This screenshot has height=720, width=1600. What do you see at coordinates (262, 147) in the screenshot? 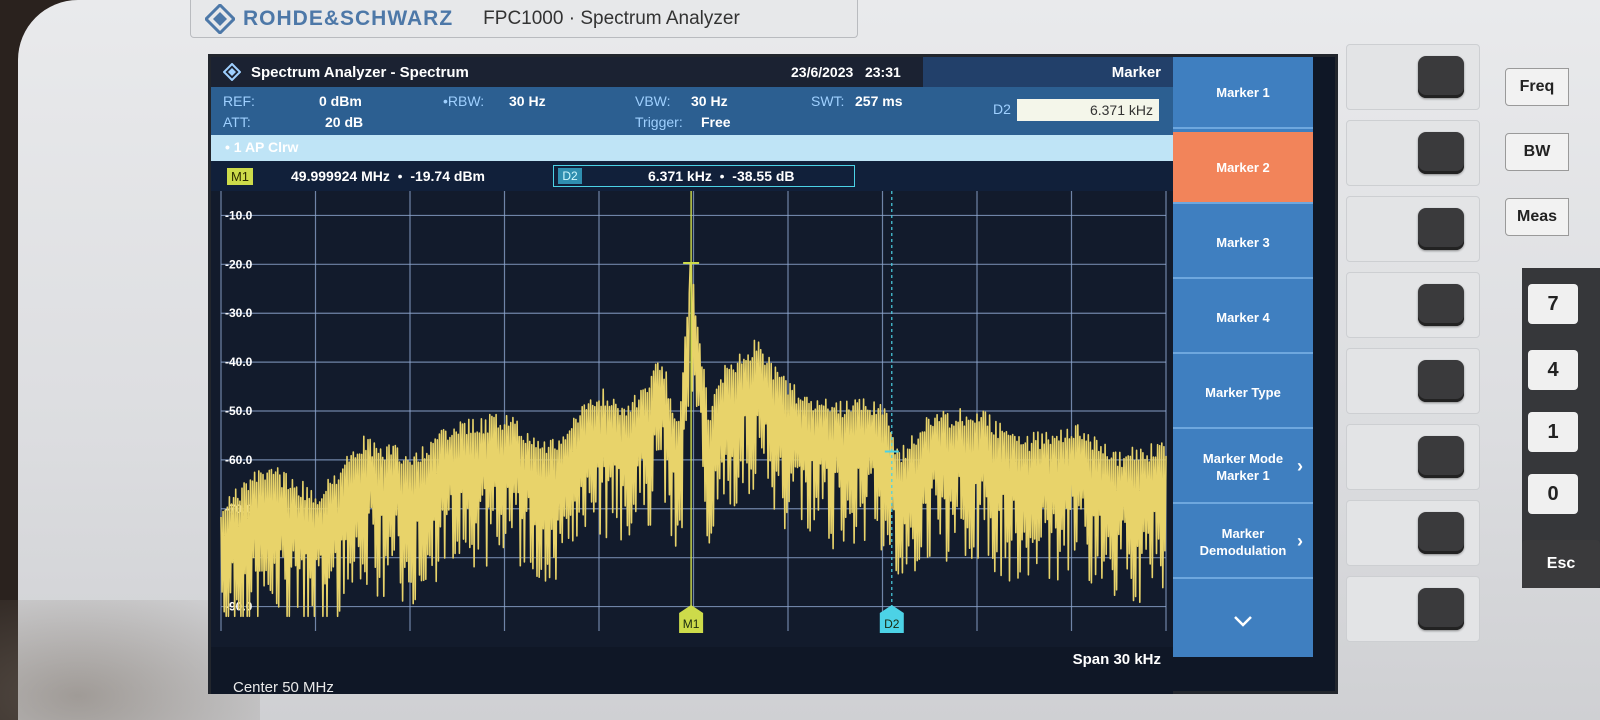
I see `trace-label: • 1 AP Clrw` at bounding box center [262, 147].